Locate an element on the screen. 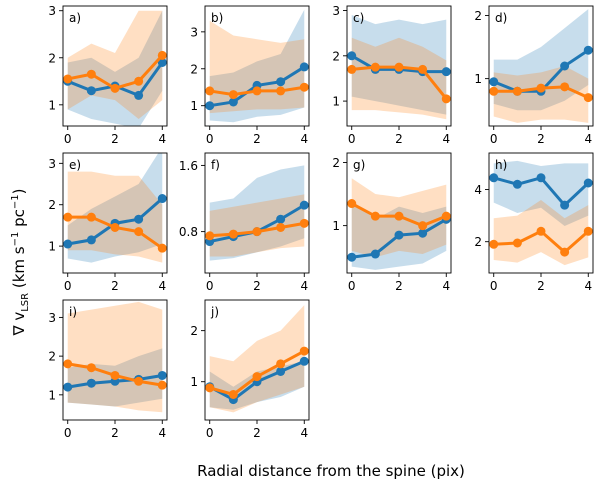 The height and width of the screenshot is (486, 597). panel-h: 0 2 4 2 4 h) is located at coordinates (534, 222).